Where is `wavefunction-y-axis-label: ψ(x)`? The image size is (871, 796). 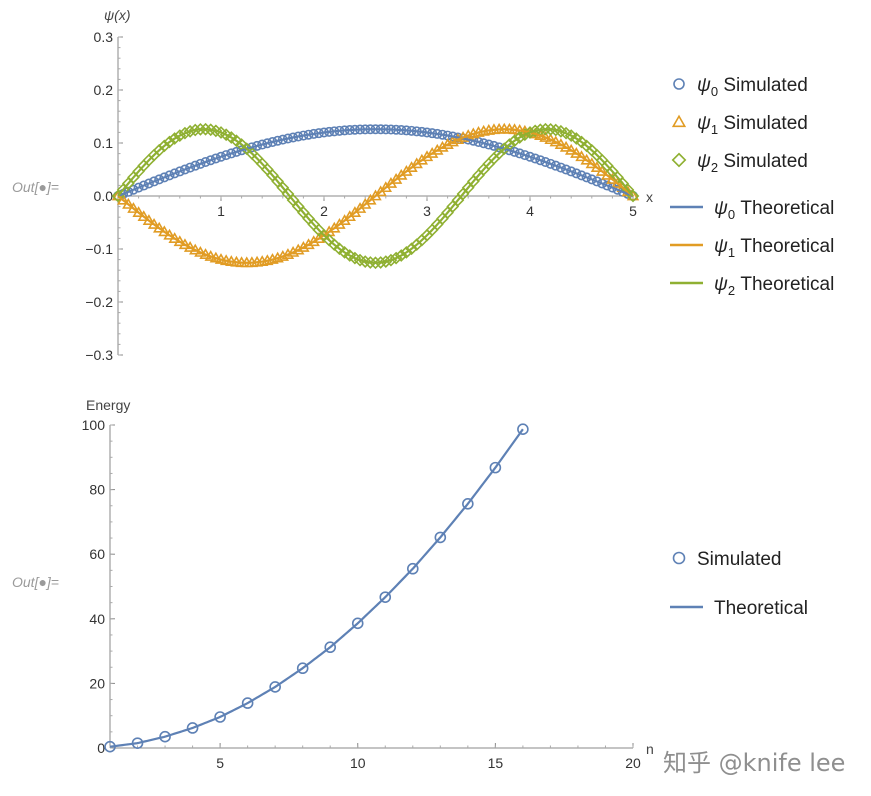
wavefunction-y-axis-label: ψ(x) is located at coordinates (117, 15).